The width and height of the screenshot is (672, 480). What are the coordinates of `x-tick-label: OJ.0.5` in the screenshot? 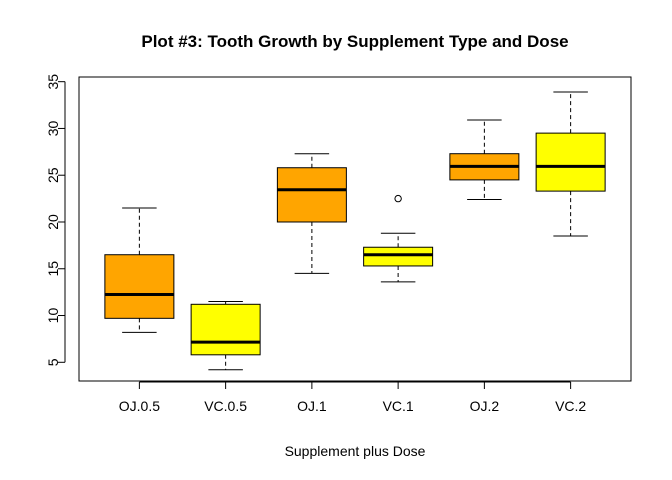 It's located at (139, 406).